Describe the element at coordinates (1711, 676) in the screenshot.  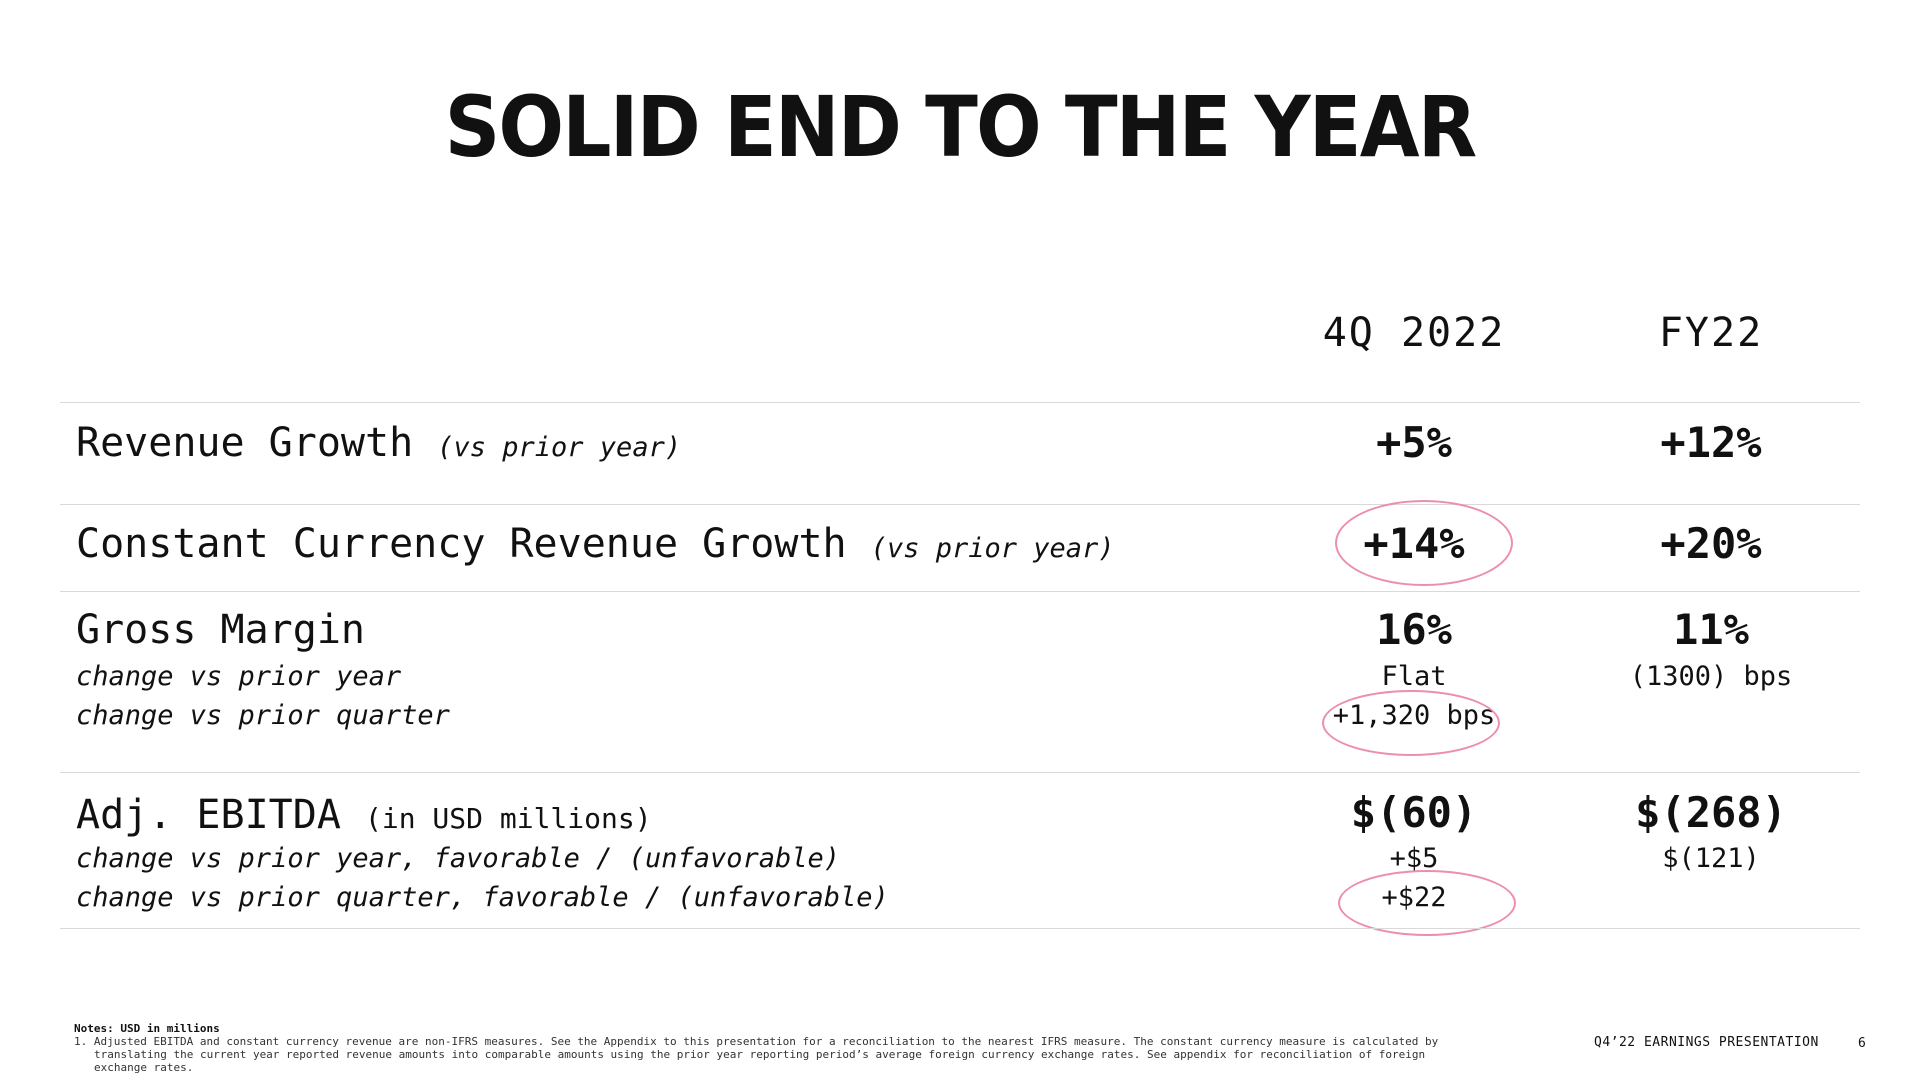
I see `gross-margin-fy-yoy: (1300) bps` at that location.